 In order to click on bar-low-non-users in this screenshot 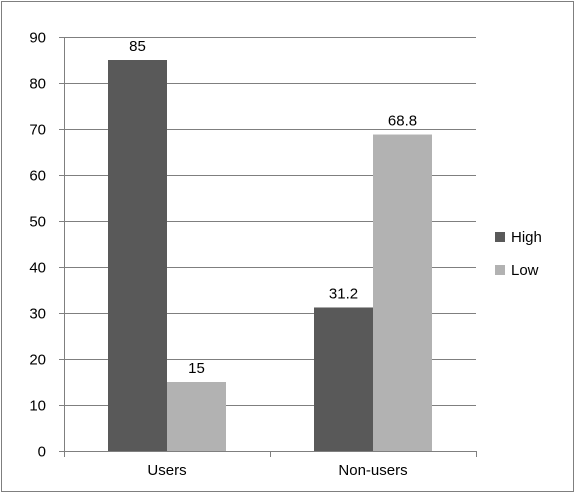, I will do `click(402, 292)`.